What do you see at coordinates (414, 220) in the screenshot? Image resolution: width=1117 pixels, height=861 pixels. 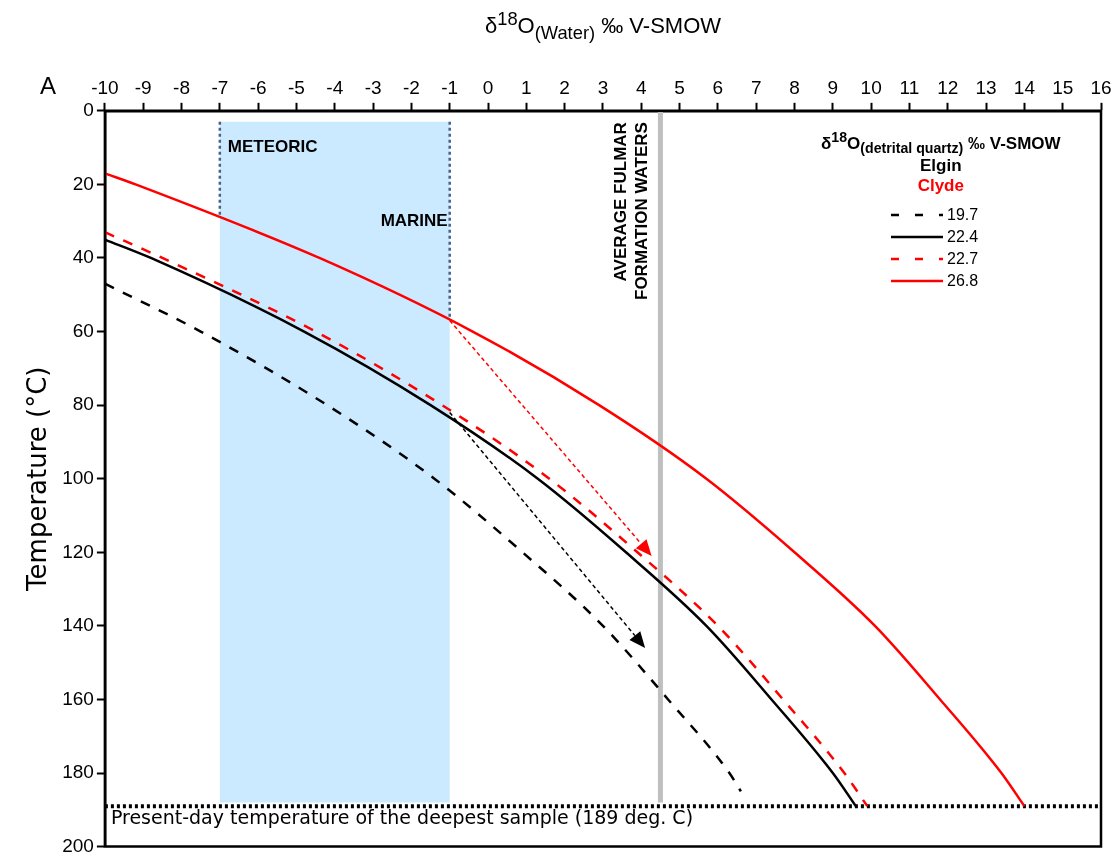 I see `ref-line-label: MARINE` at bounding box center [414, 220].